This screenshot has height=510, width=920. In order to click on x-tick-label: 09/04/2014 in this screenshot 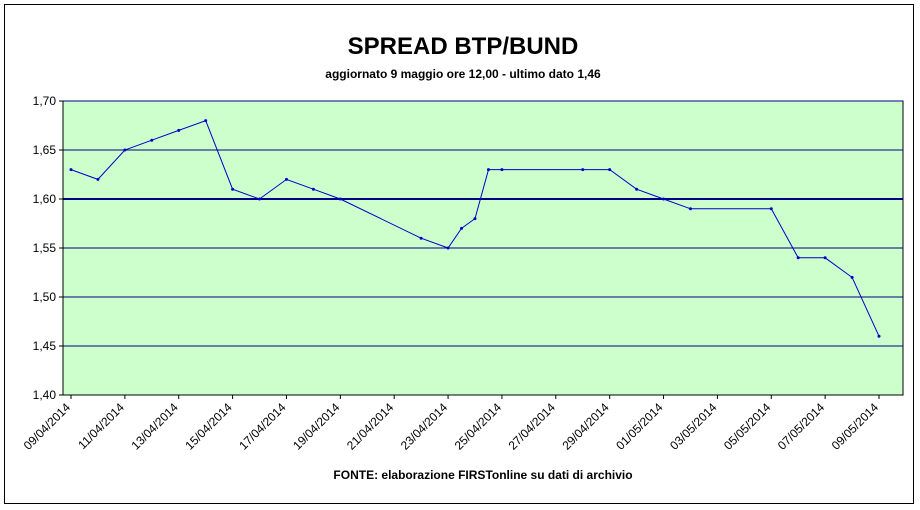, I will do `click(47, 426)`.